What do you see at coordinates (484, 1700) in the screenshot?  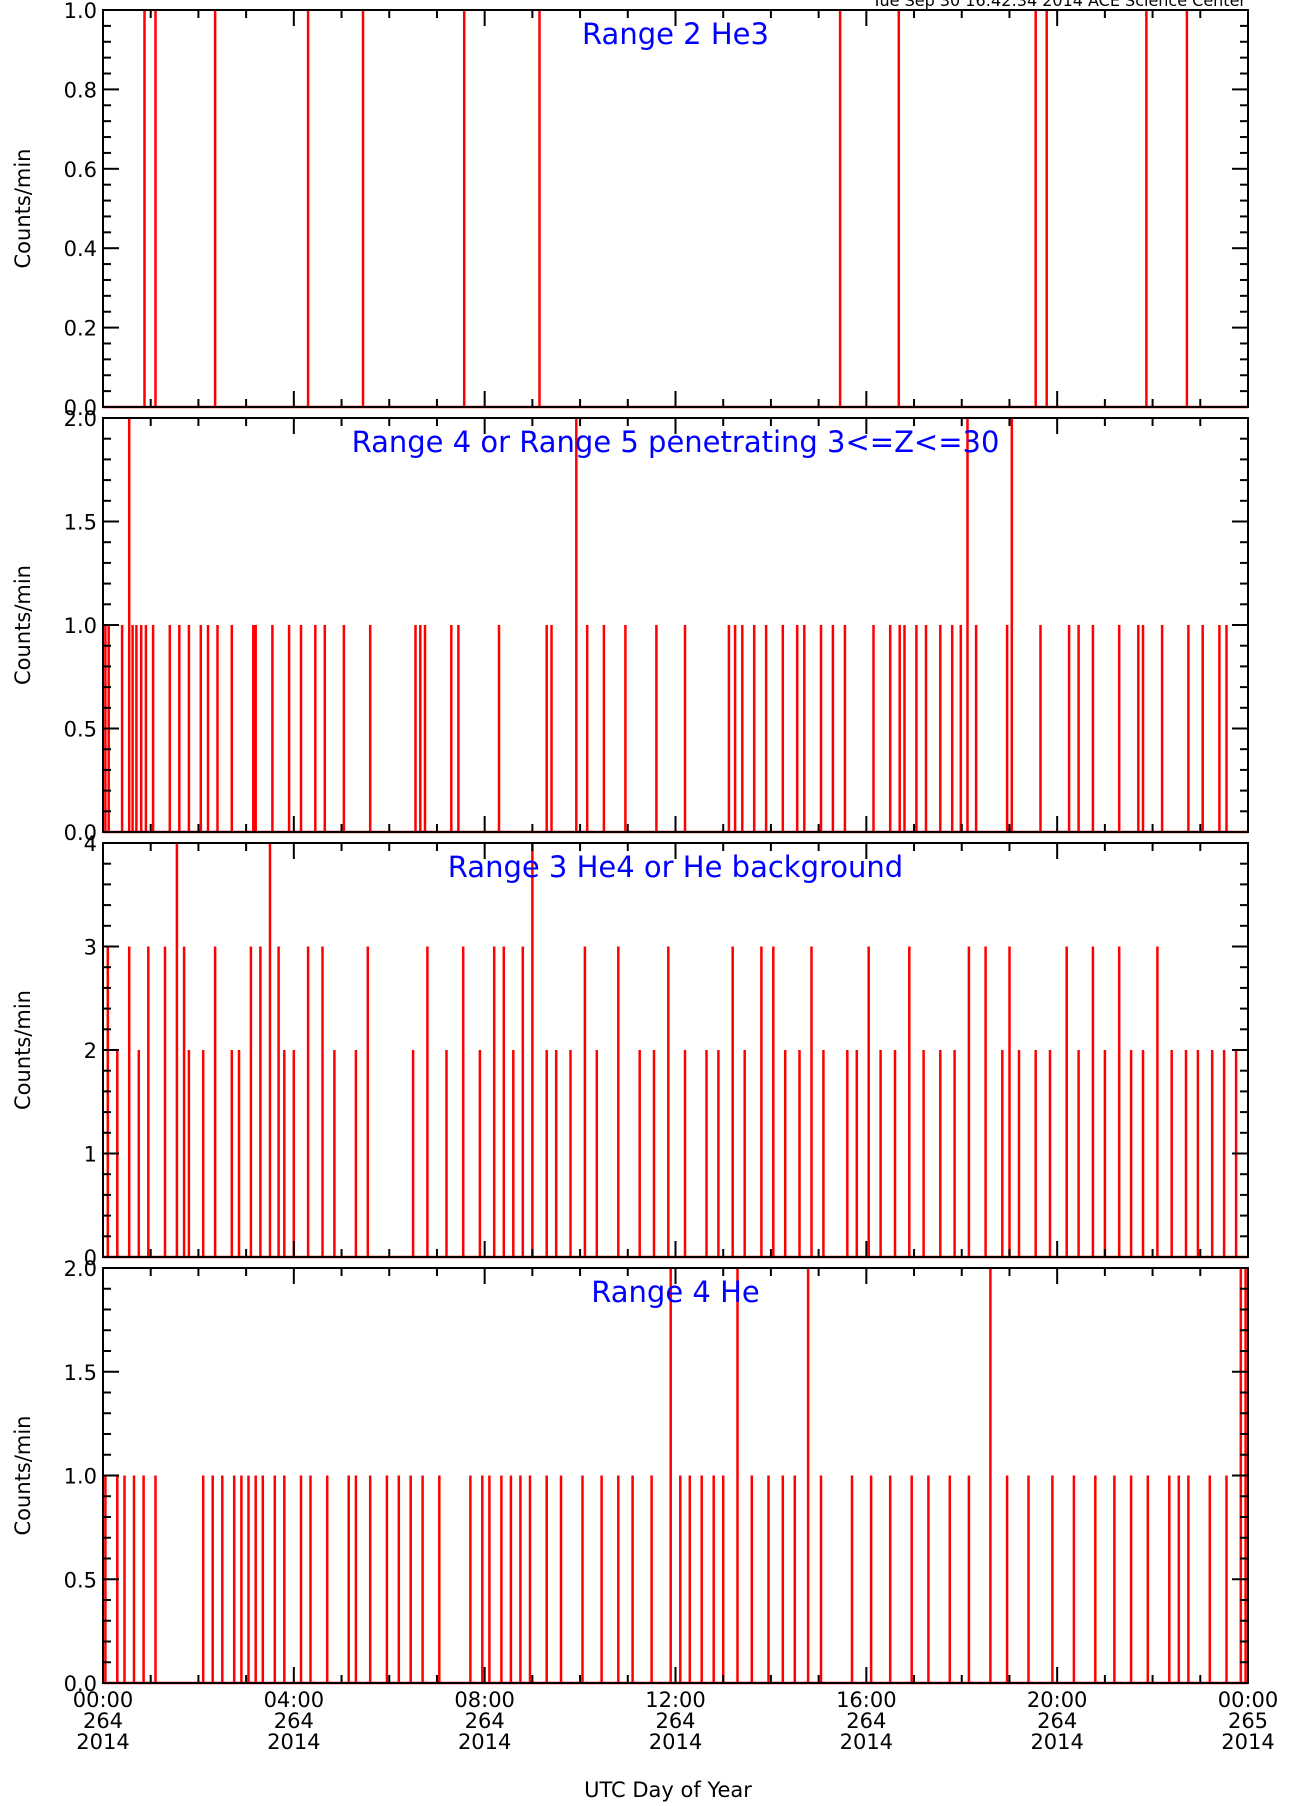 I see `x-tick-label: 08:00` at bounding box center [484, 1700].